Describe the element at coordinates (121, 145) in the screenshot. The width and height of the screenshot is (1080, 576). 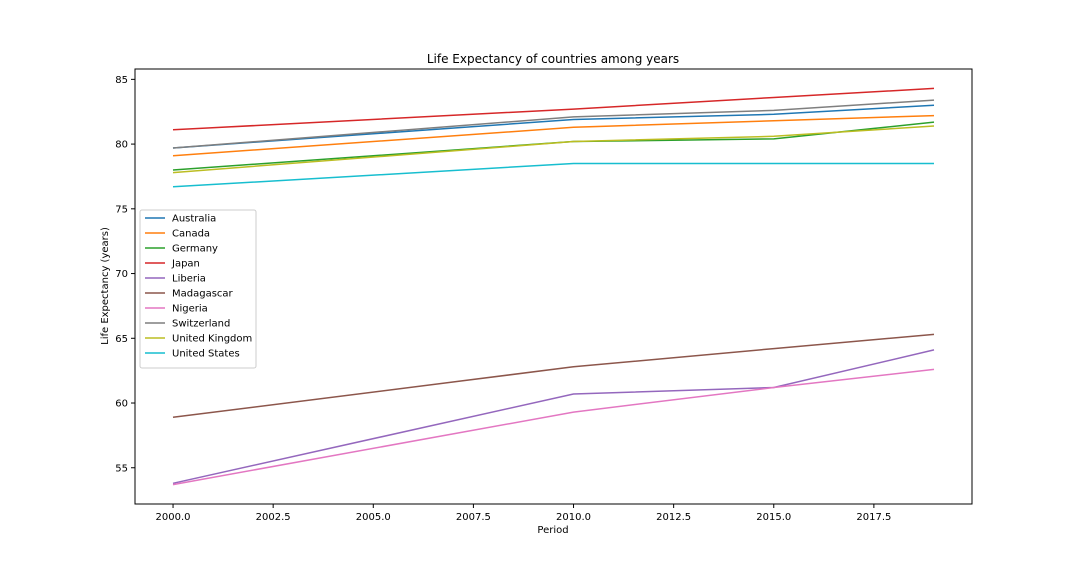
I see `y-tick-label: 80` at that location.